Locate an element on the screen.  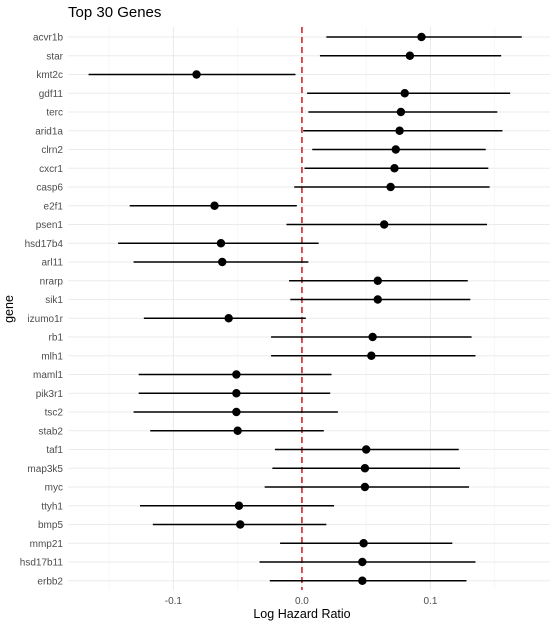
y-tick-label-hsd17b4: hsd17b4 is located at coordinates (44, 244).